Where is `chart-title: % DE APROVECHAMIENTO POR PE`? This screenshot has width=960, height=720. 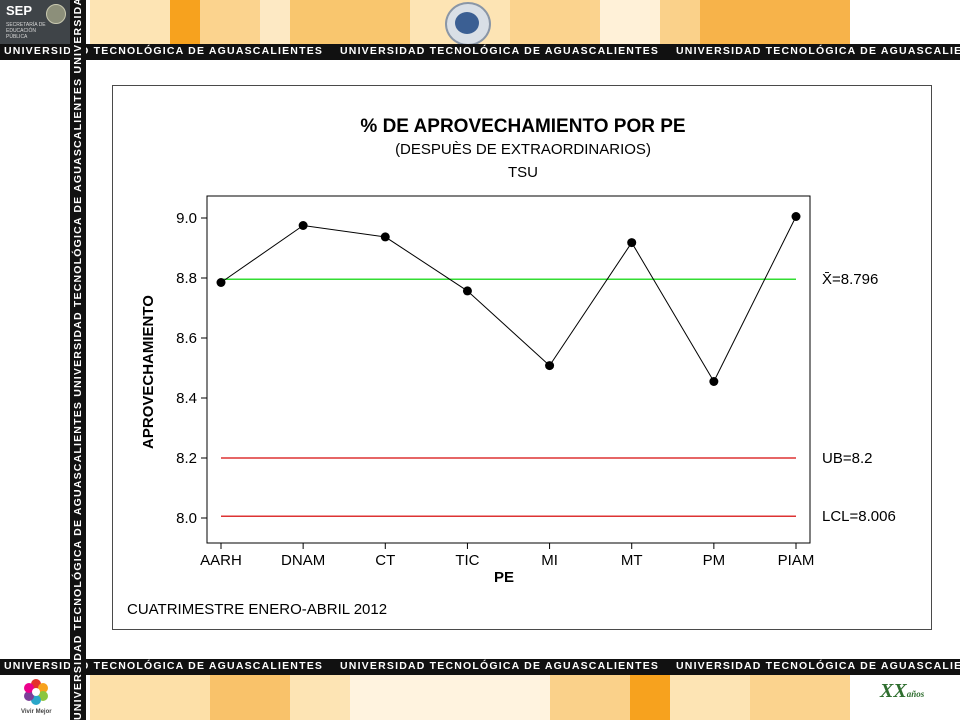 chart-title: % DE APROVECHAMIENTO POR PE is located at coordinates (522, 126).